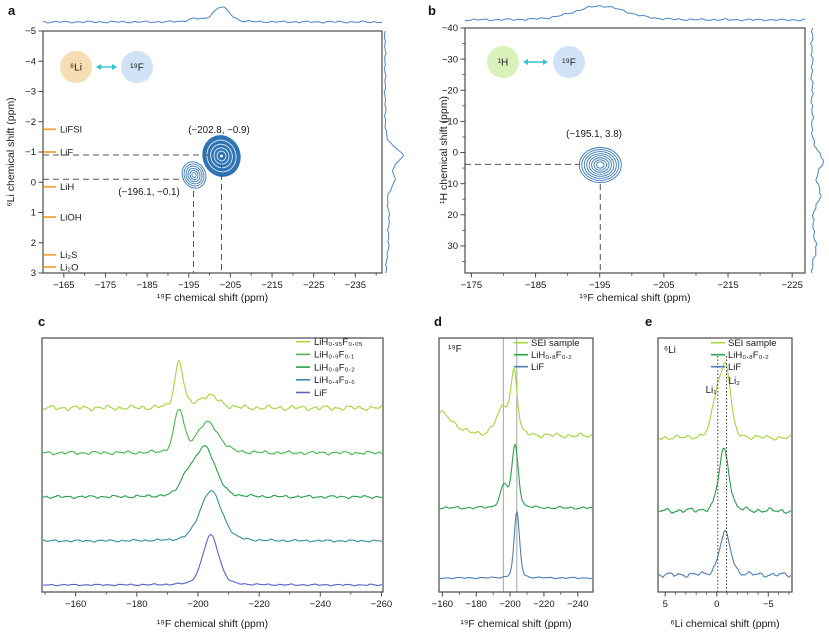 Image resolution: width=829 pixels, height=643 pixels. Describe the element at coordinates (188, 285) in the screenshot. I see `x-tick-label: −195` at that location.